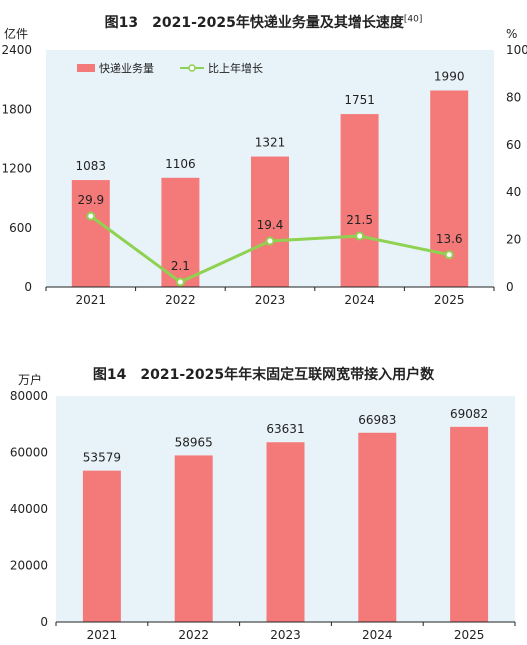 The height and width of the screenshot is (645, 527). I want to click on chart1-bar-labels: 1083 1106 1321 1751 1990, so click(270, 121).